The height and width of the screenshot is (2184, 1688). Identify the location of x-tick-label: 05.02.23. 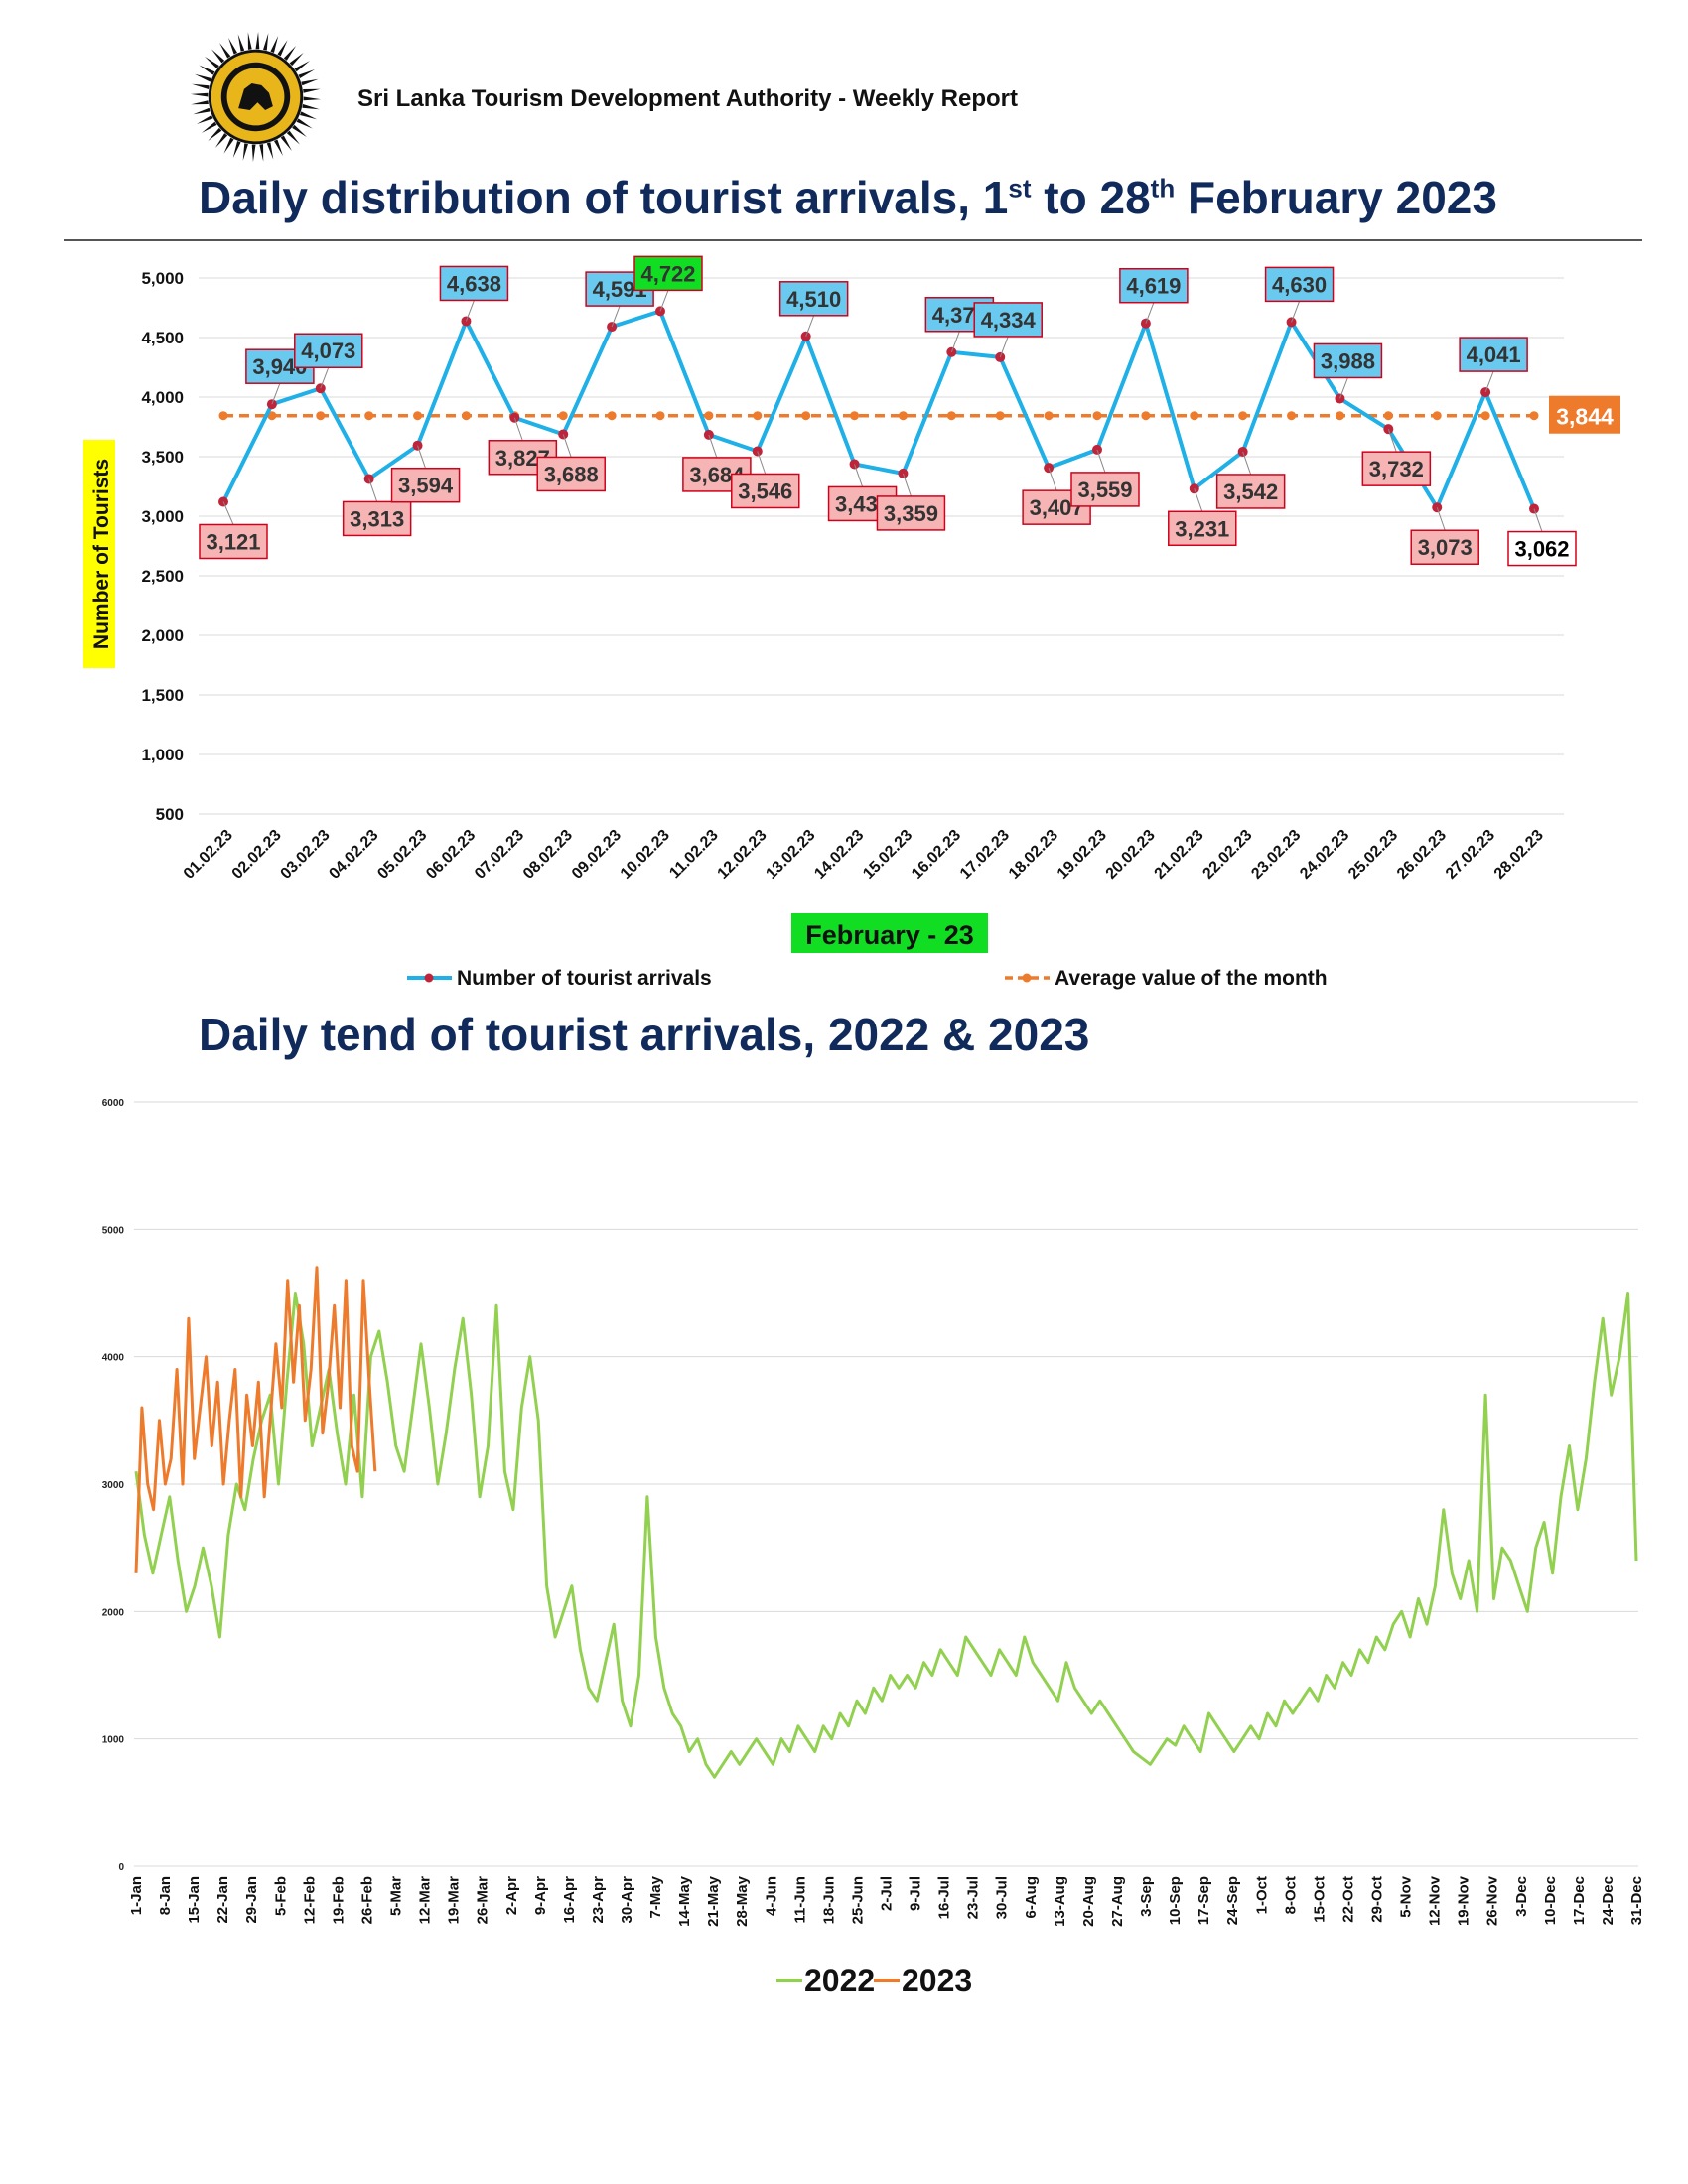
(402, 855).